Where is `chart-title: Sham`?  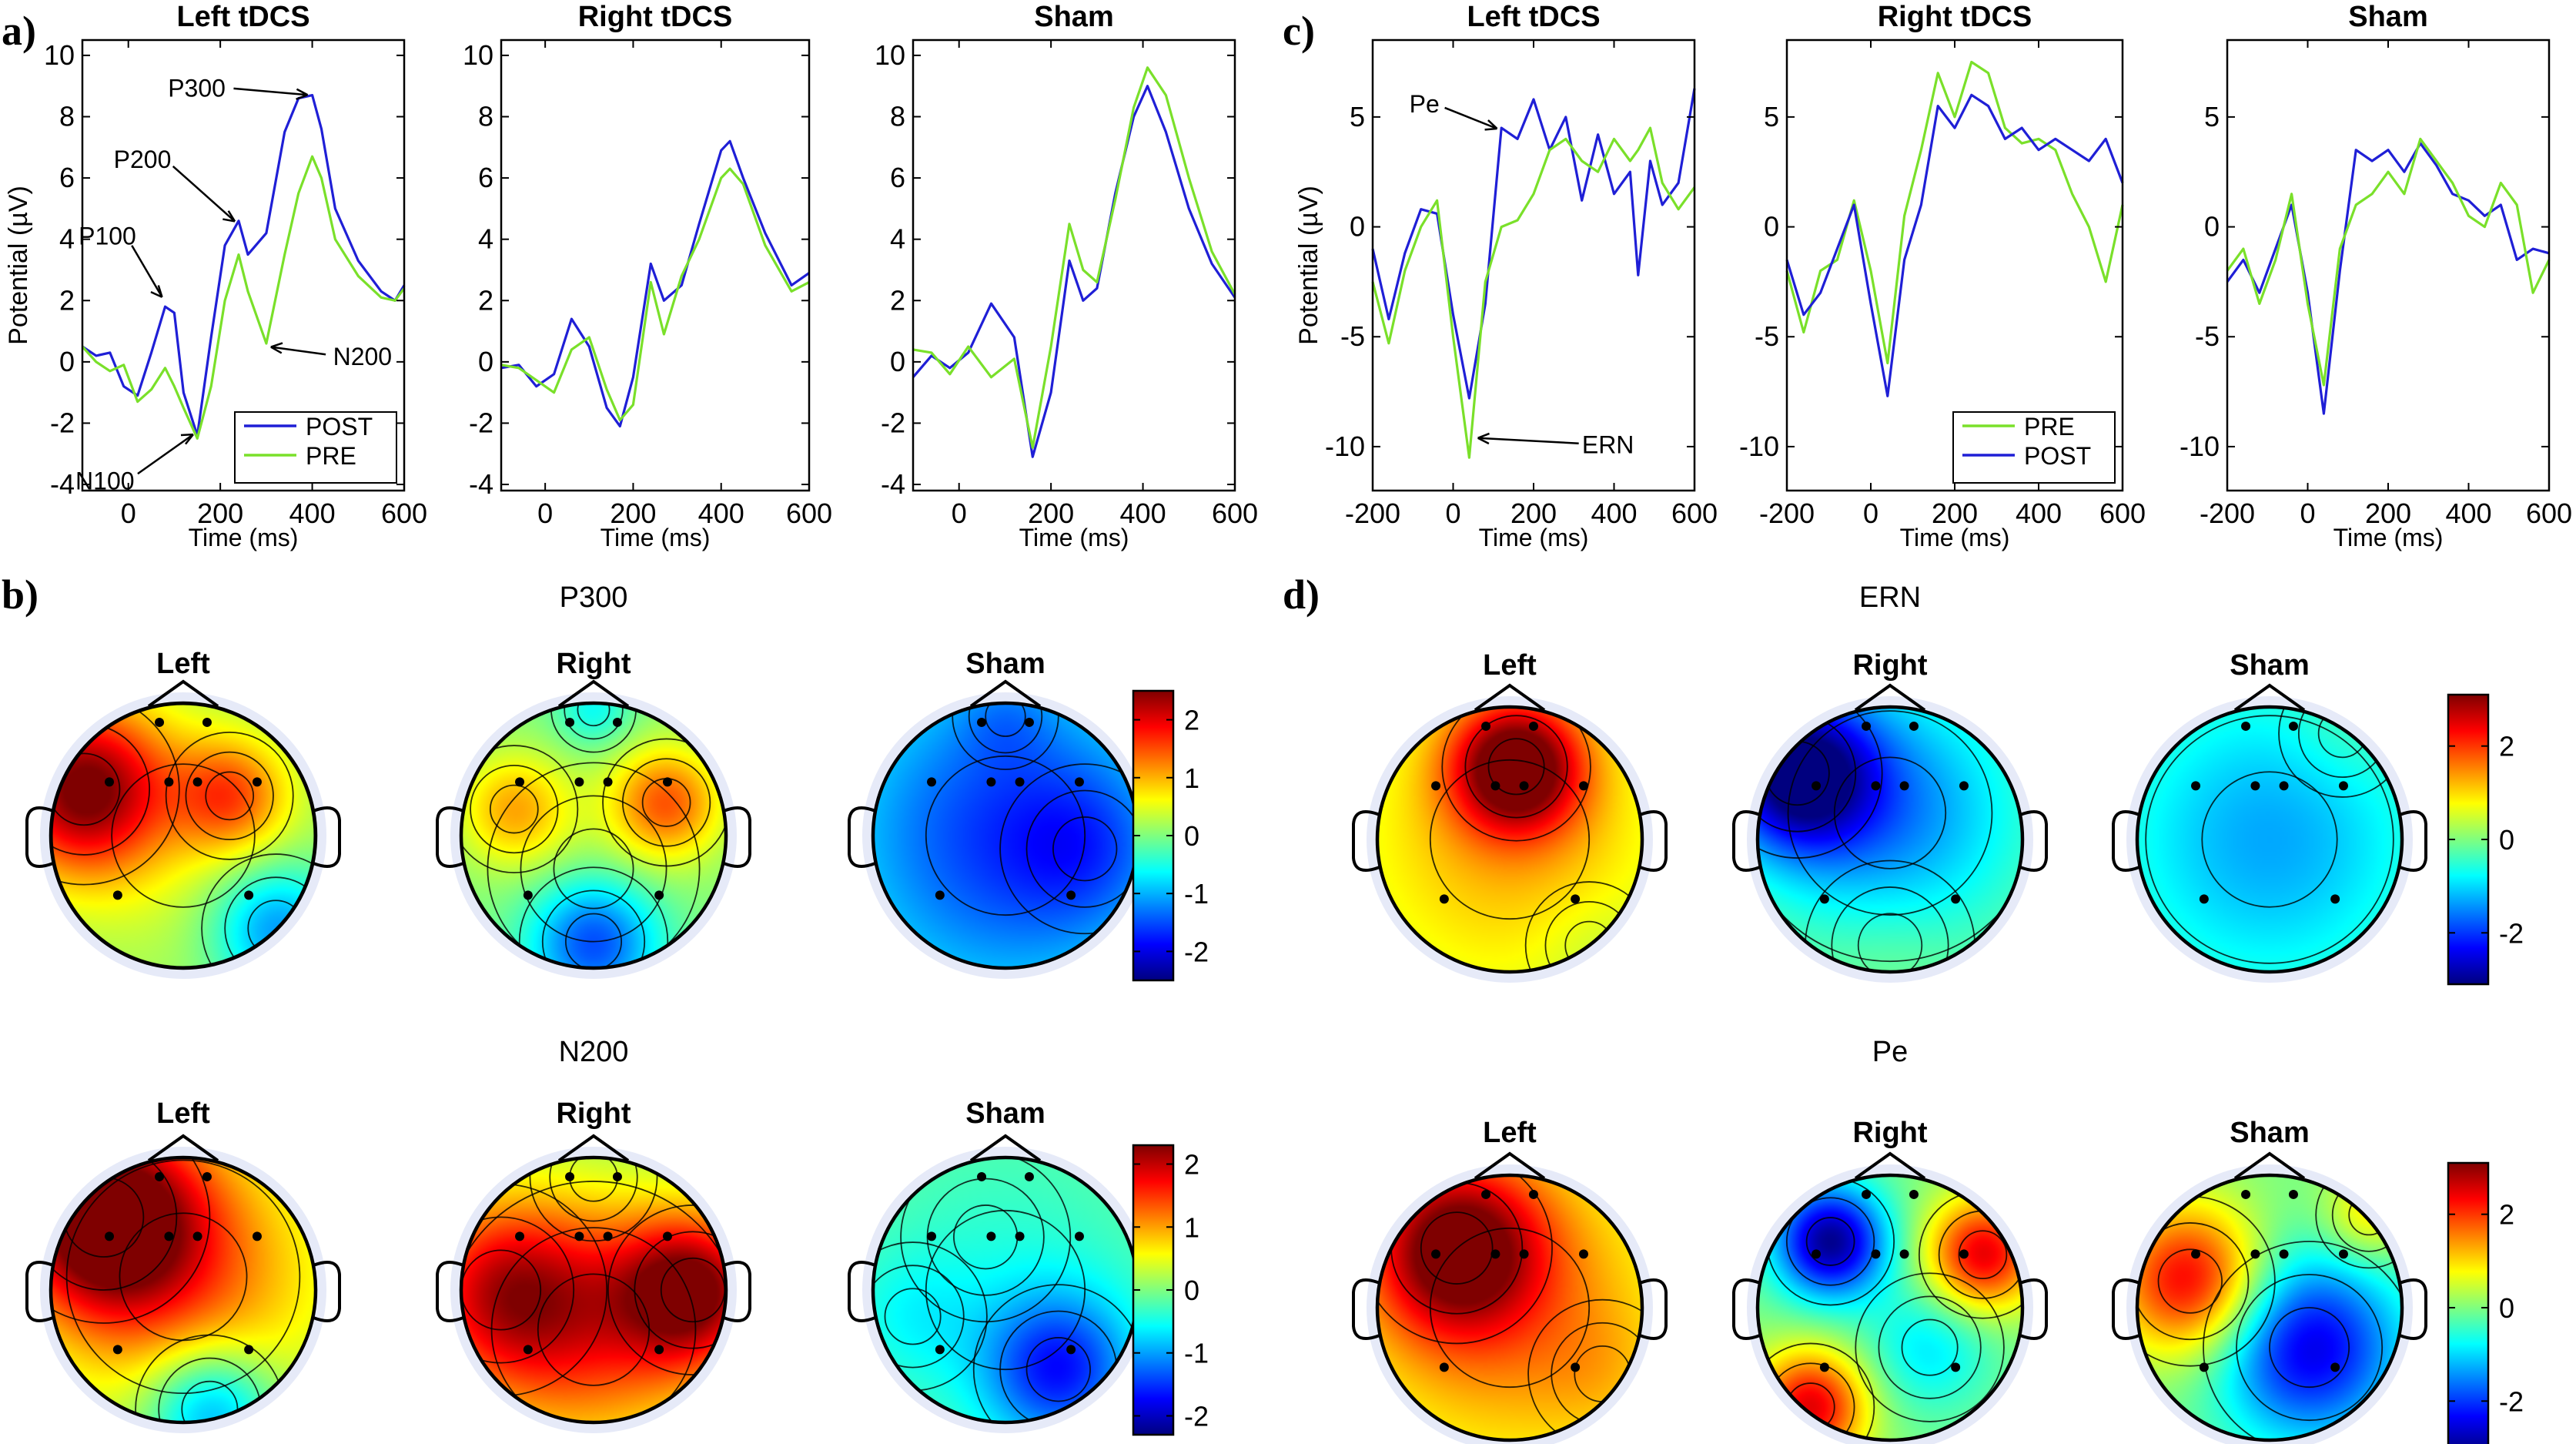
chart-title: Sham is located at coordinates (1074, 17).